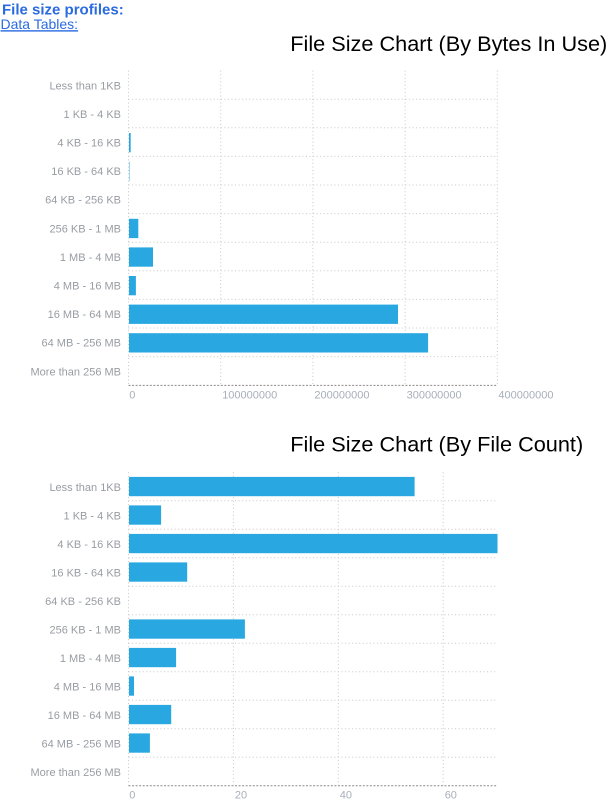 Image resolution: width=608 pixels, height=804 pixels. Describe the element at coordinates (525, 395) in the screenshot. I see `svg-text: 400000000` at that location.